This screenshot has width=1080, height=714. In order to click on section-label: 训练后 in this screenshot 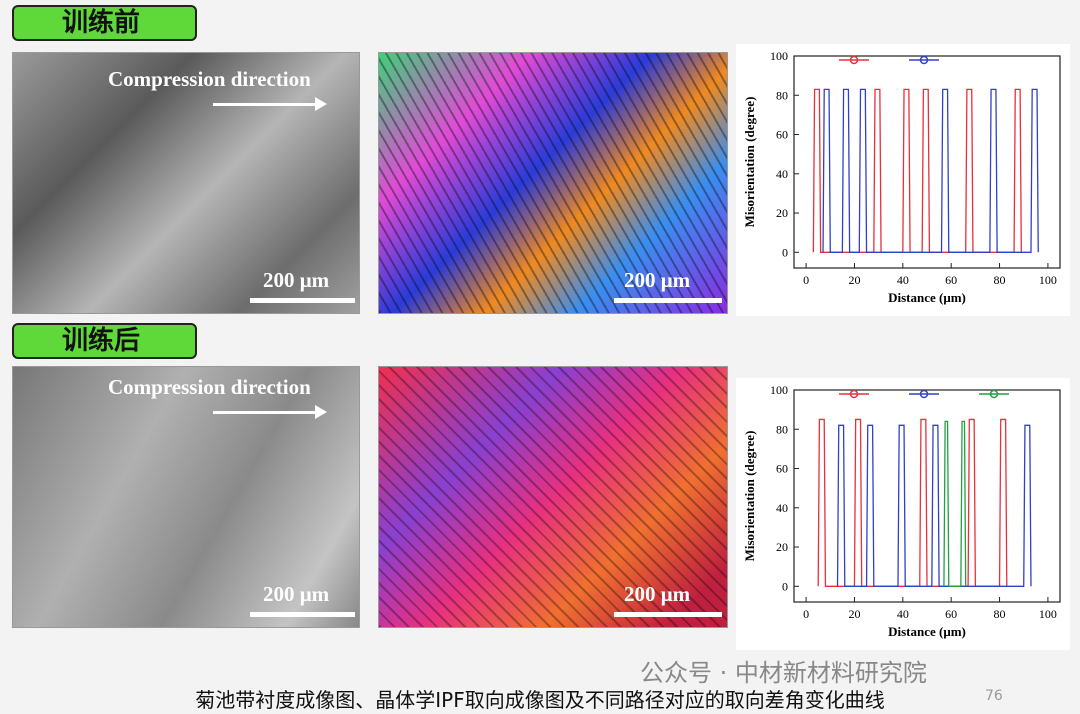, I will do `click(104, 341)`.